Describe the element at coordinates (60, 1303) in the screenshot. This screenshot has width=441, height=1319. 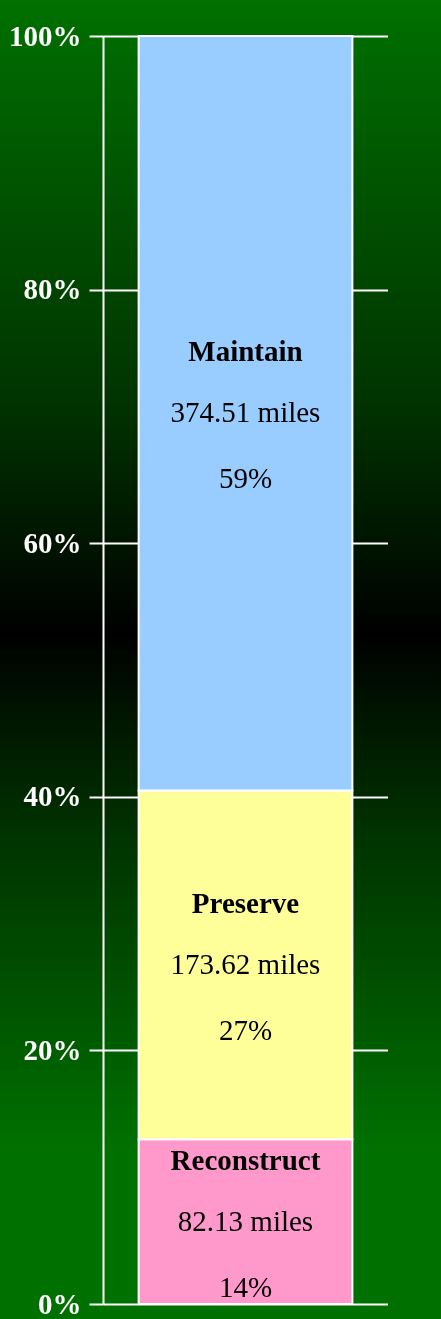
I see `y-tick-label: 0%` at that location.